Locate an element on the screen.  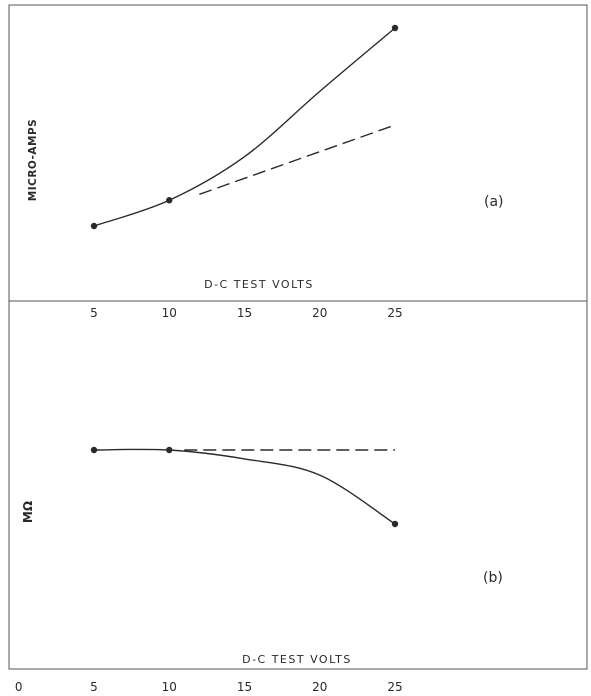
chart-a-x-tick-label: 25 is located at coordinates (394, 313).